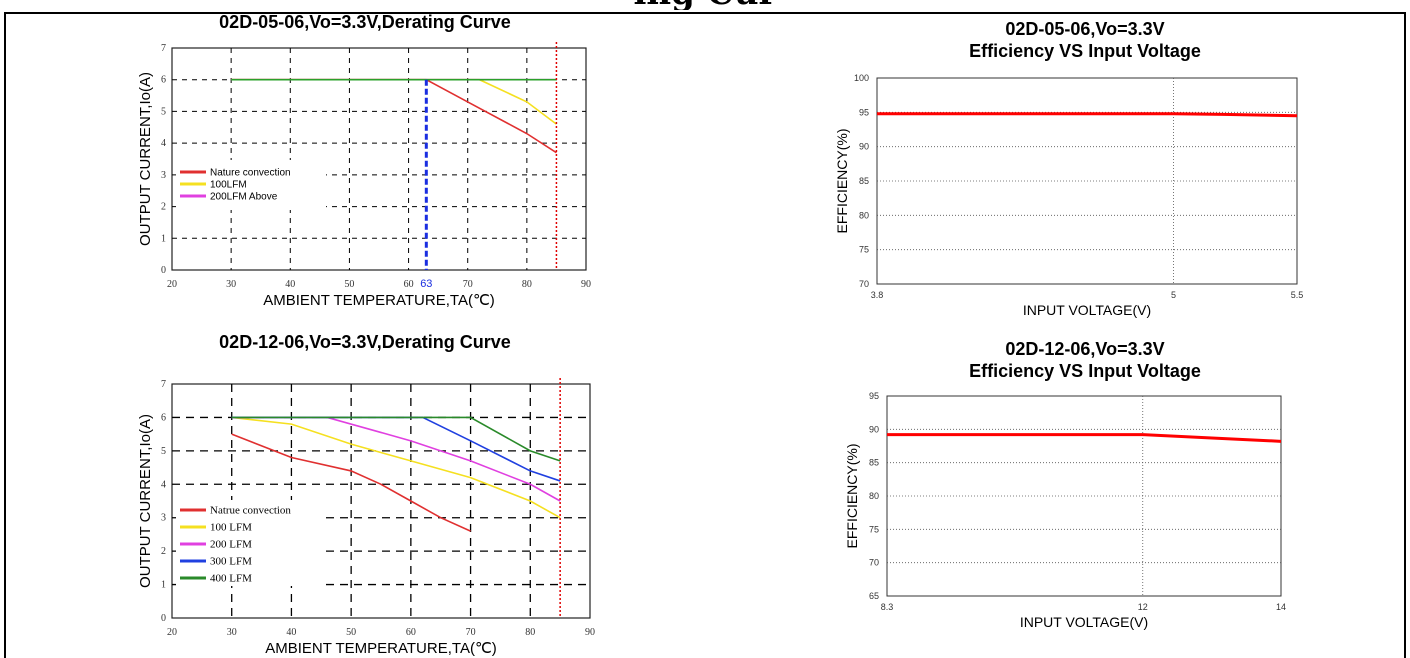  What do you see at coordinates (426, 284) in the screenshot?
I see `derating-marker-label: 63` at bounding box center [426, 284].